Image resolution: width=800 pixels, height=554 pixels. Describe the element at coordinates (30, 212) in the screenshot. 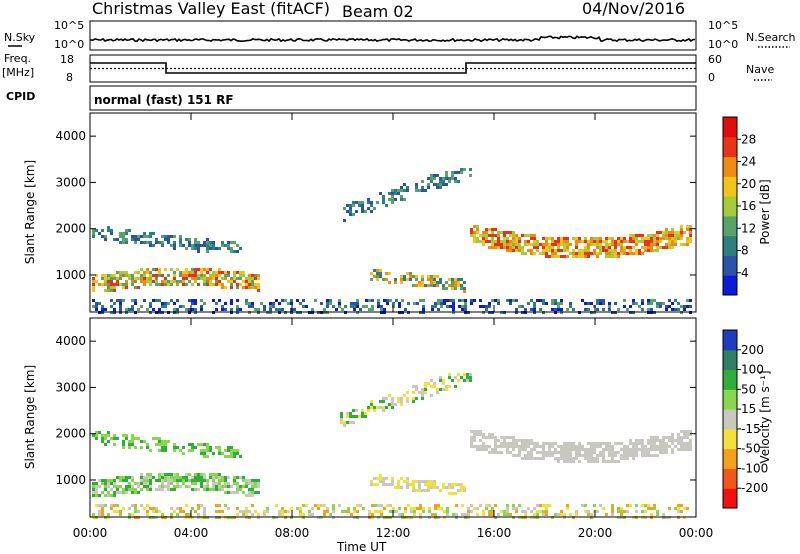

I see `power-ylabel: Slant Range [km]` at that location.